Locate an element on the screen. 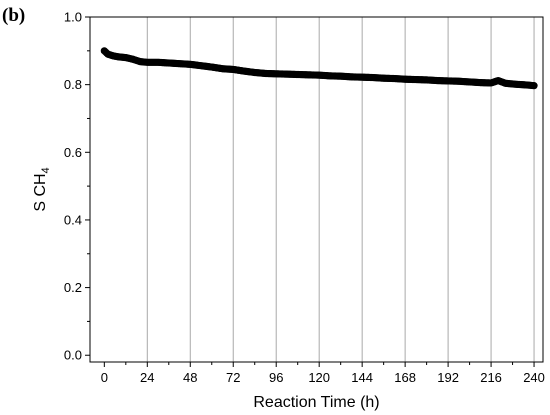 Image resolution: width=550 pixels, height=415 pixels. x-tick-label: 120 is located at coordinates (319, 377).